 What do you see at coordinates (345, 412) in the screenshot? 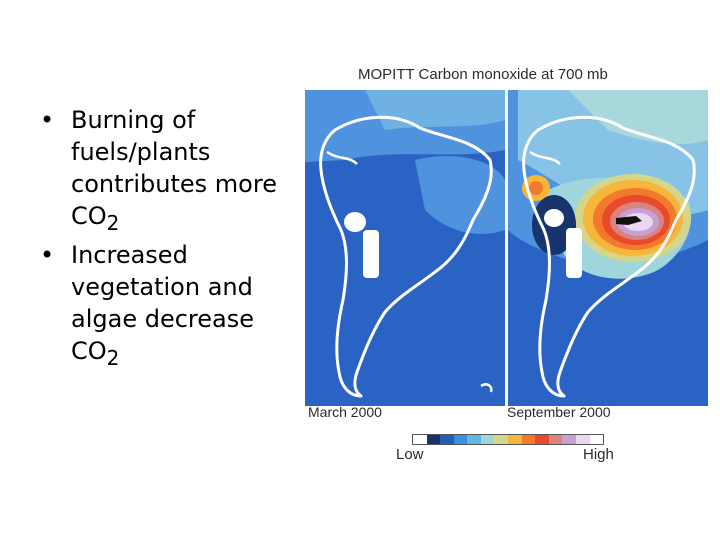
I see `march-label: March 2000` at bounding box center [345, 412].